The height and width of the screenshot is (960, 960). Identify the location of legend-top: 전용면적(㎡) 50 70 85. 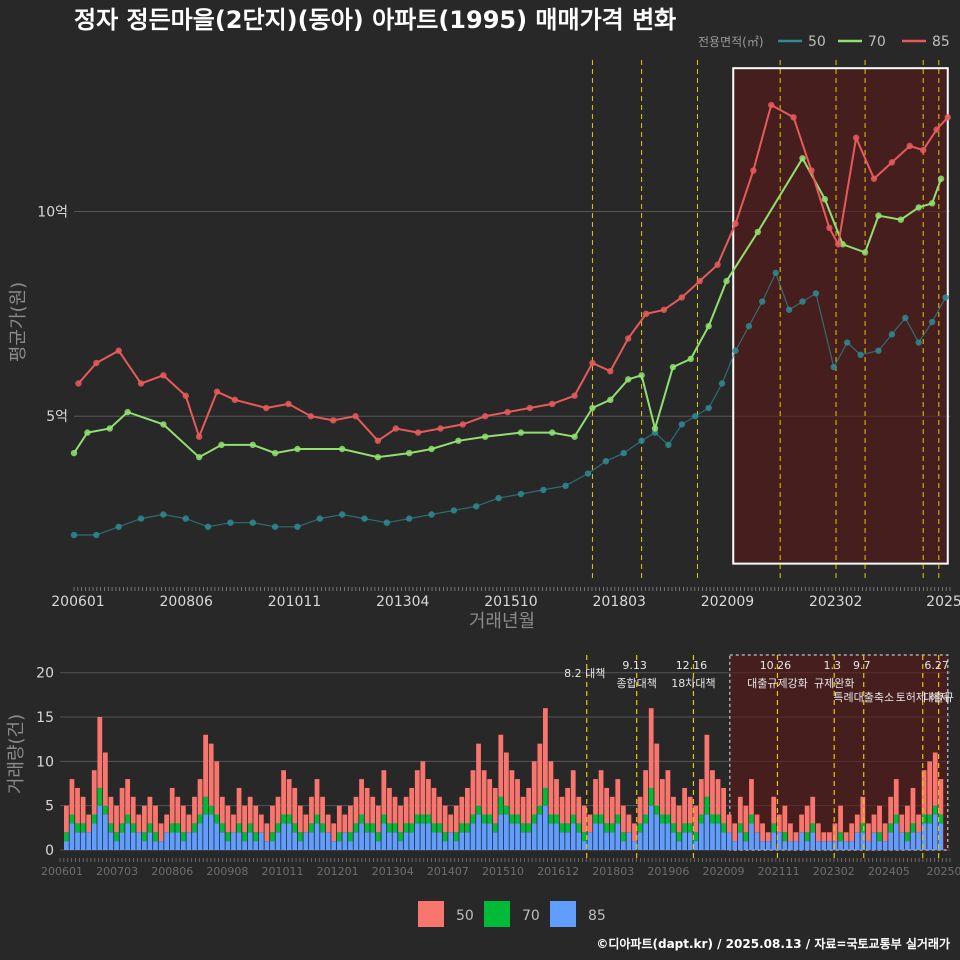
(824, 42).